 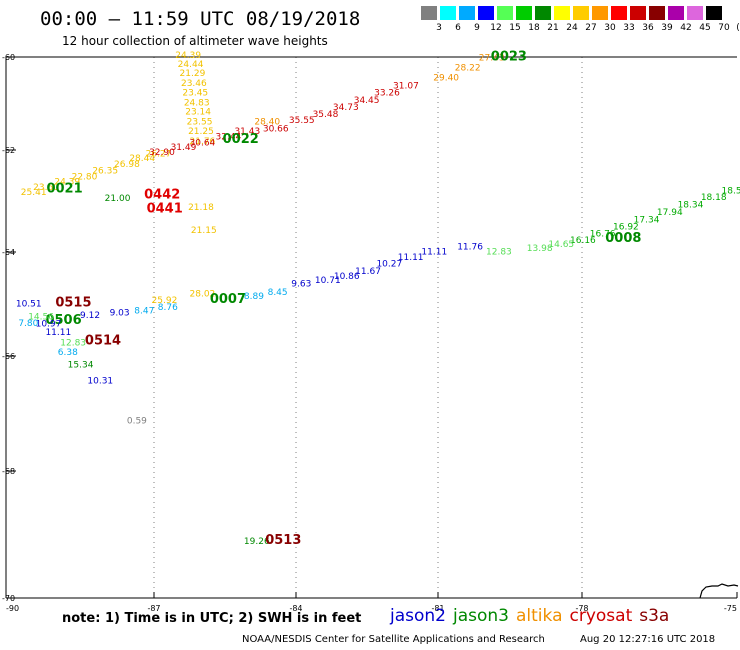 I want to click on wave-height-label: 22.80, so click(x=85, y=178).